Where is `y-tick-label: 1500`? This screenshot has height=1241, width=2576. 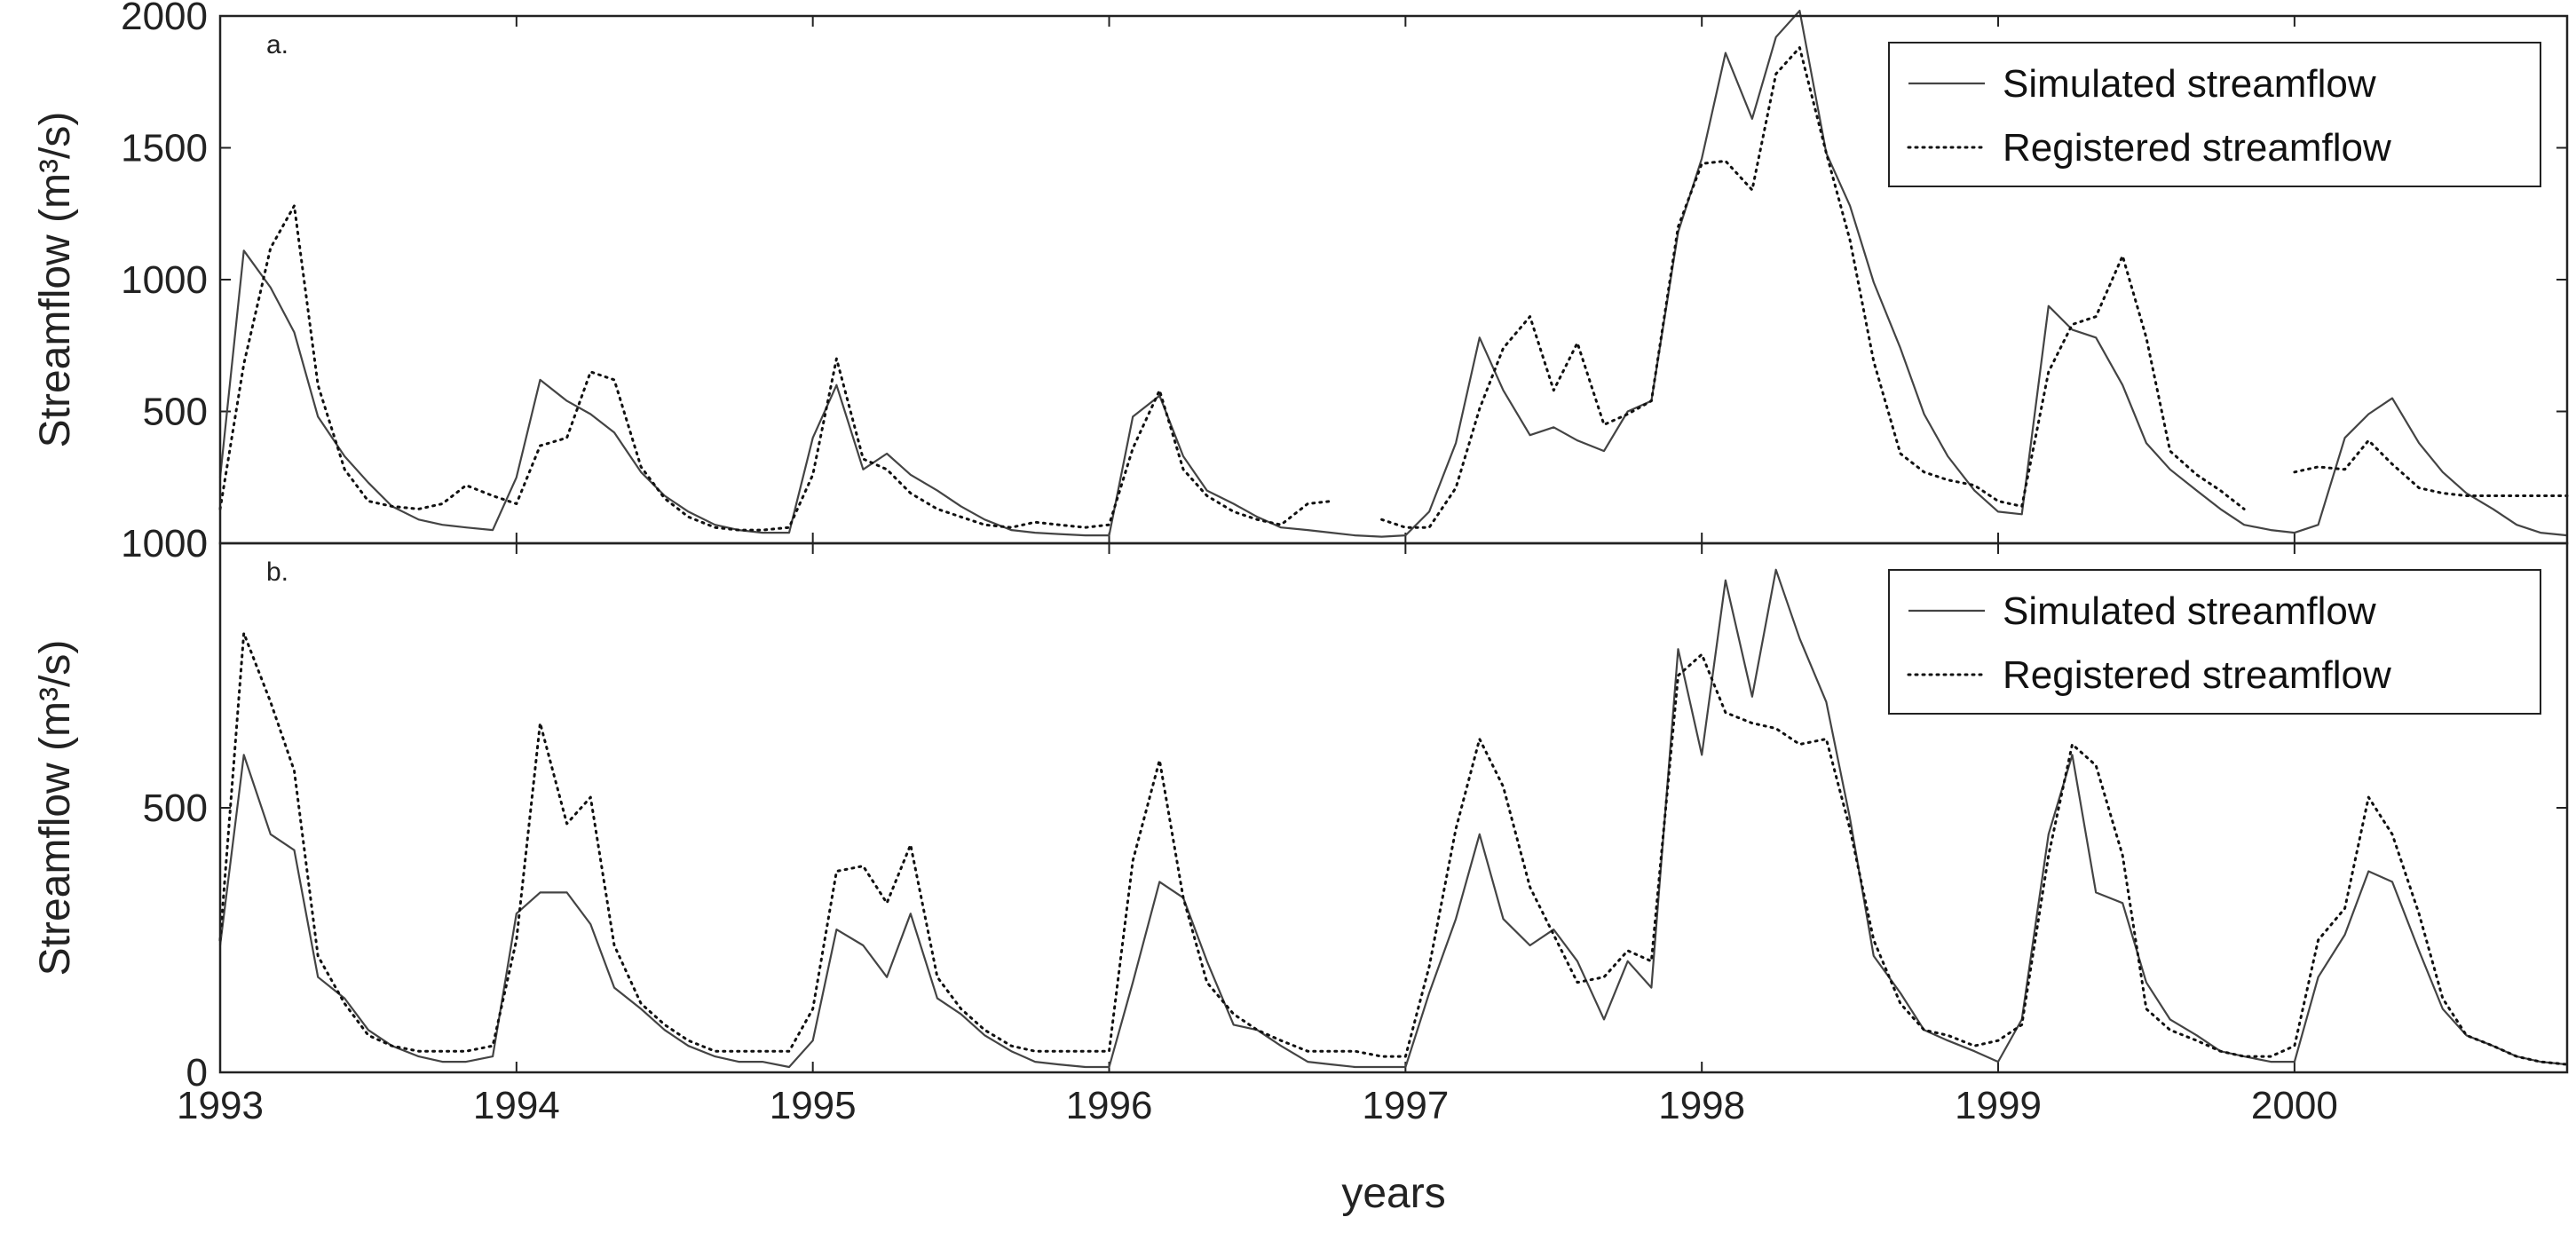
y-tick-label: 1500 is located at coordinates (164, 148).